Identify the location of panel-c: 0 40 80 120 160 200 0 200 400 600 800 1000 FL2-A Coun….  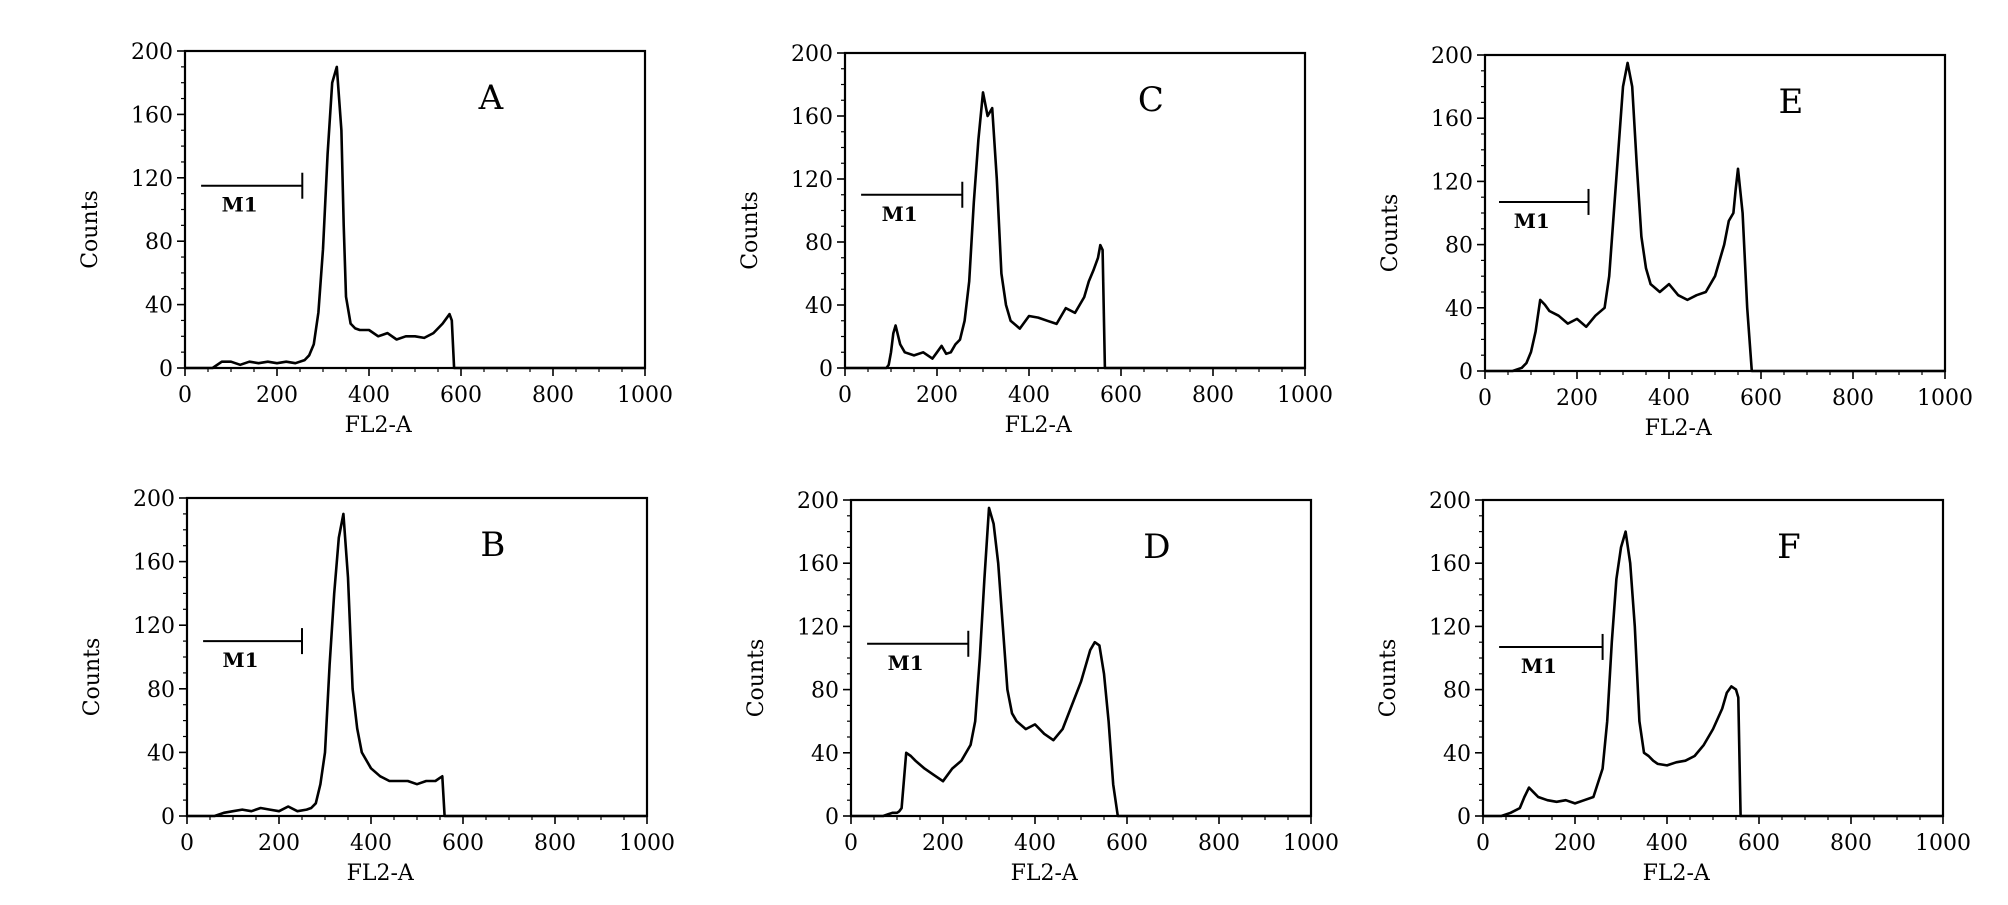
(1035, 240).